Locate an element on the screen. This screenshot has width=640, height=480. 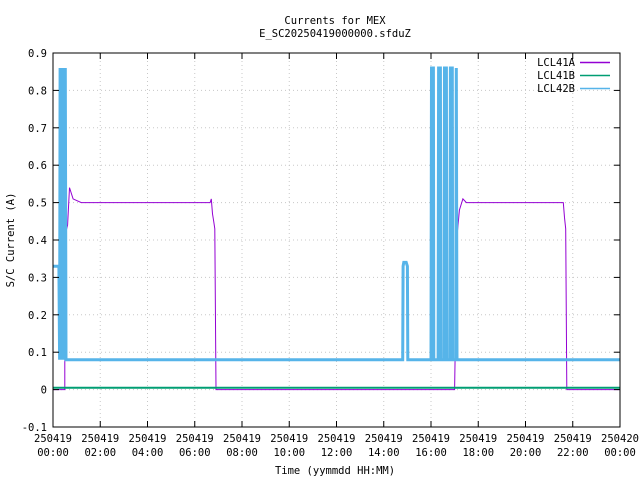
x-tick-label-time: 18:00 is located at coordinates (478, 453).